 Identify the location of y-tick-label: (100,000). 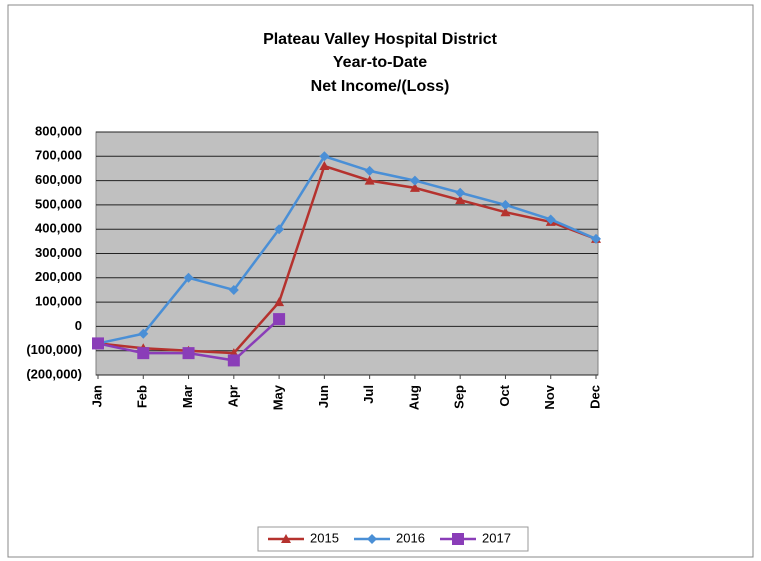
(54, 349).